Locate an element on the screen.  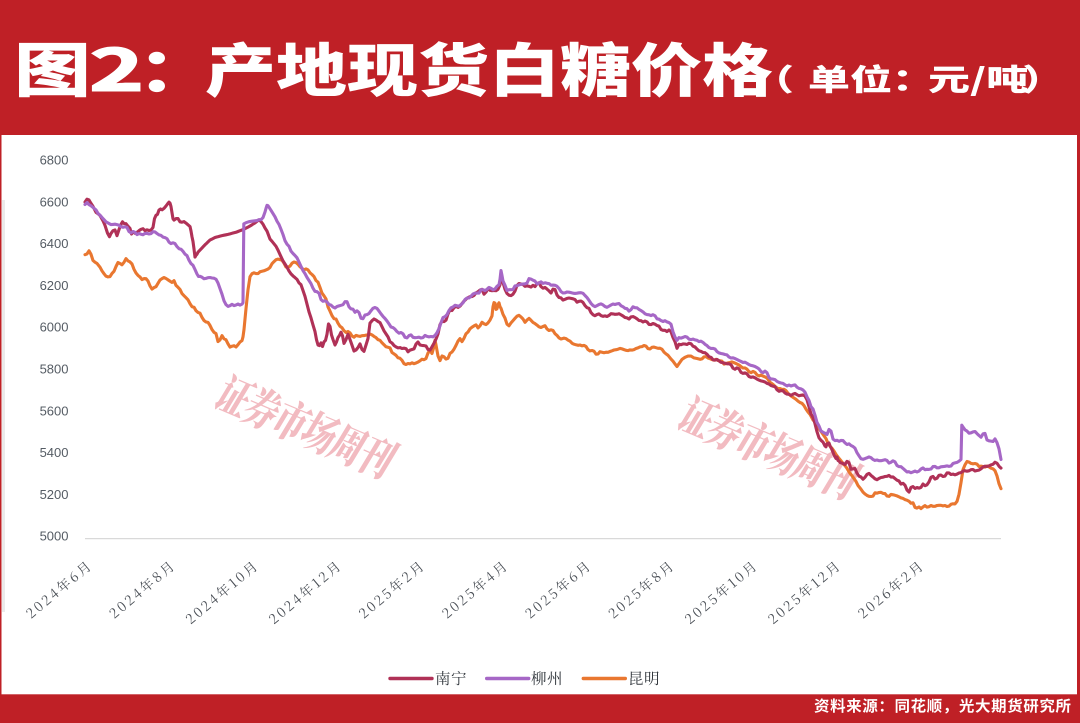
svg-text: 5000 is located at coordinates (54, 536).